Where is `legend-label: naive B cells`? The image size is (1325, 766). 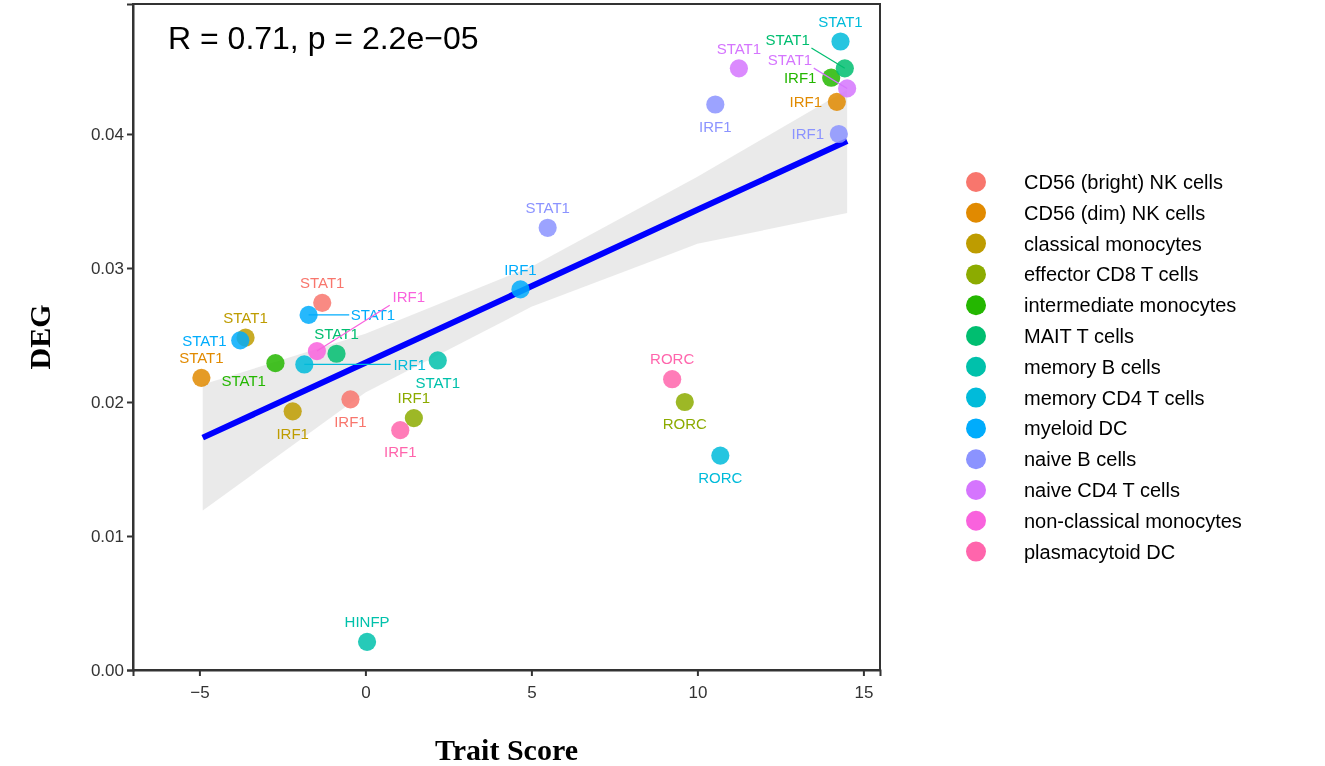
legend-label: naive B cells is located at coordinates (1080, 459).